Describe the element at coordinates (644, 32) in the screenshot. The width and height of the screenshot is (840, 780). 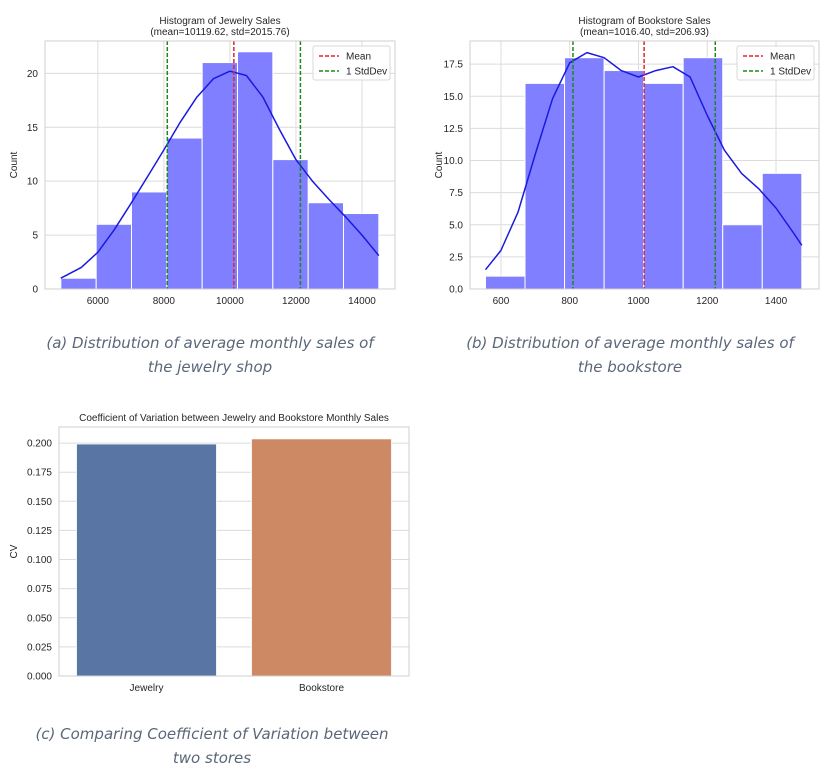
I see `chart-subtitle: (mean=1016.40, std=206.93)` at that location.